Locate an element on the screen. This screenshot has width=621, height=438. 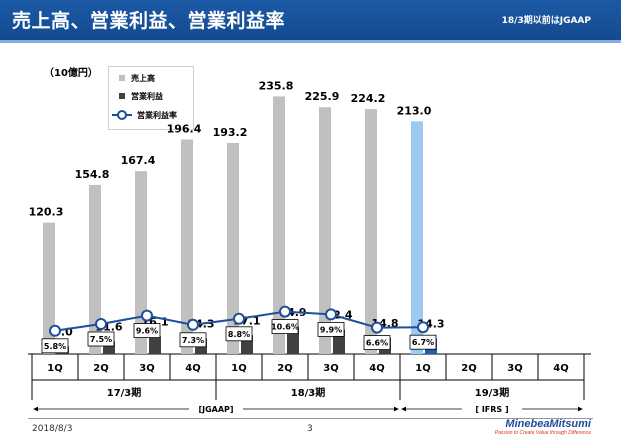
sales-value-label: 196.4 is located at coordinates (184, 128).